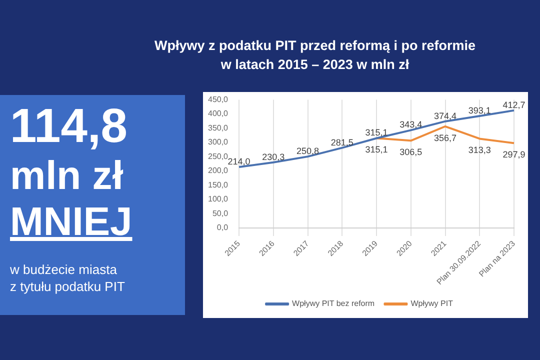  What do you see at coordinates (479, 150) in the screenshot?
I see `data-label: 313,3` at bounding box center [479, 150].